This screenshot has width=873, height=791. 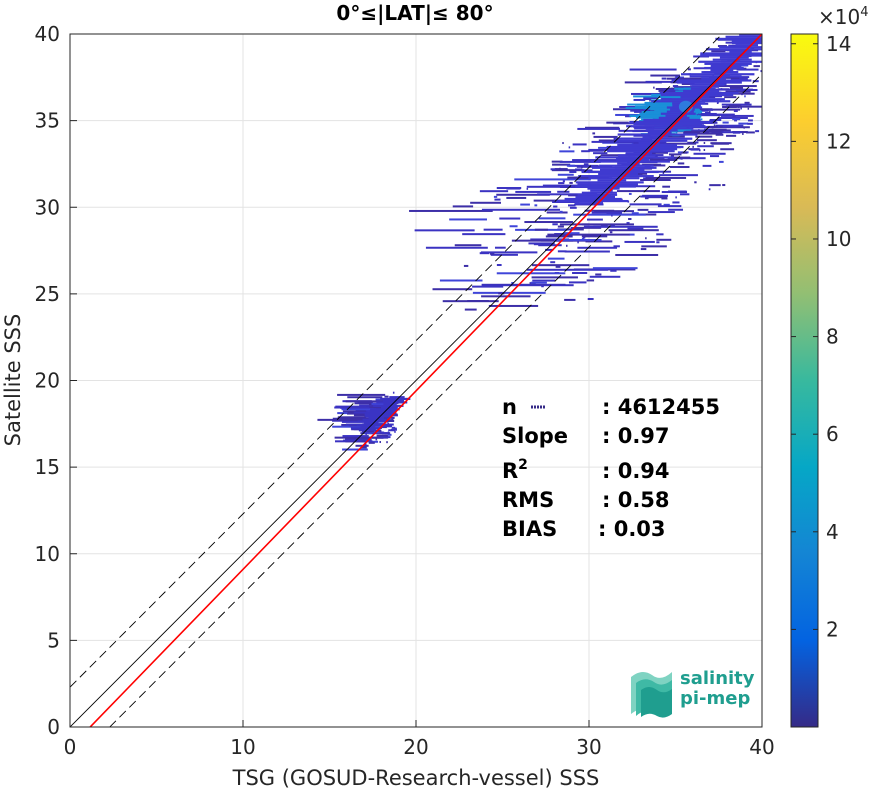 What do you see at coordinates (415, 747) in the screenshot?
I see `x-tick-label: 20` at bounding box center [415, 747].